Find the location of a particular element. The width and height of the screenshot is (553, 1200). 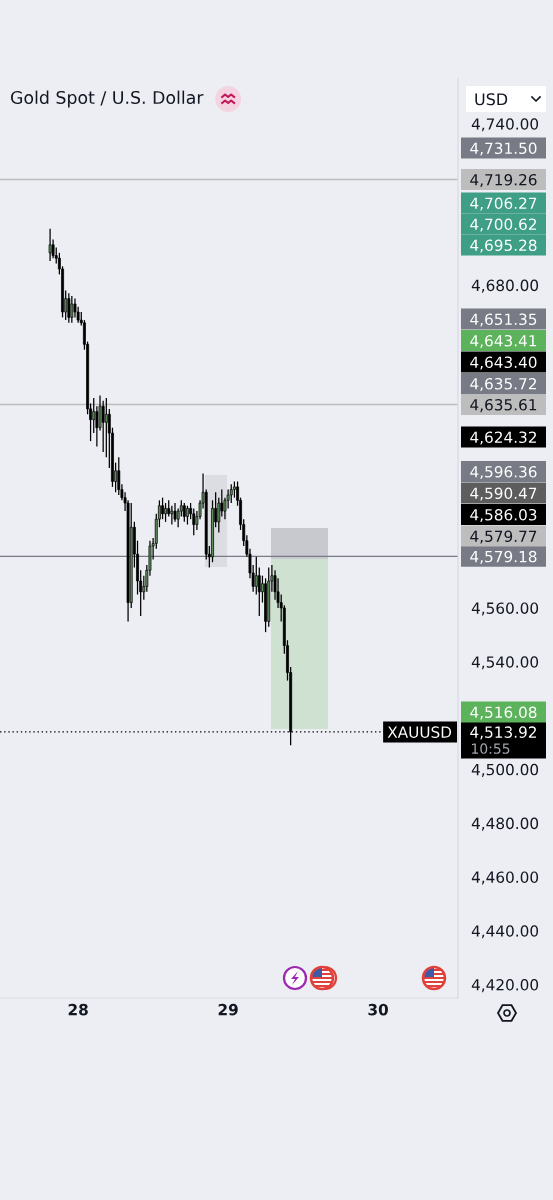

text: 4,635.72 is located at coordinates (503, 384).